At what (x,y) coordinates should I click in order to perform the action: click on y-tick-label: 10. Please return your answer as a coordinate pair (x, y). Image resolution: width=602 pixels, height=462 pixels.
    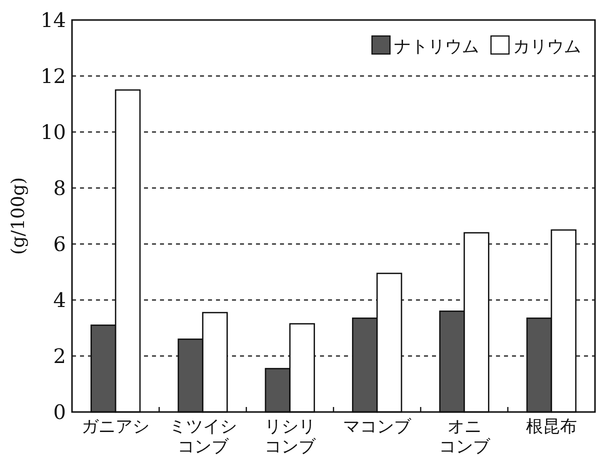
    Looking at the image, I should click on (53, 132).